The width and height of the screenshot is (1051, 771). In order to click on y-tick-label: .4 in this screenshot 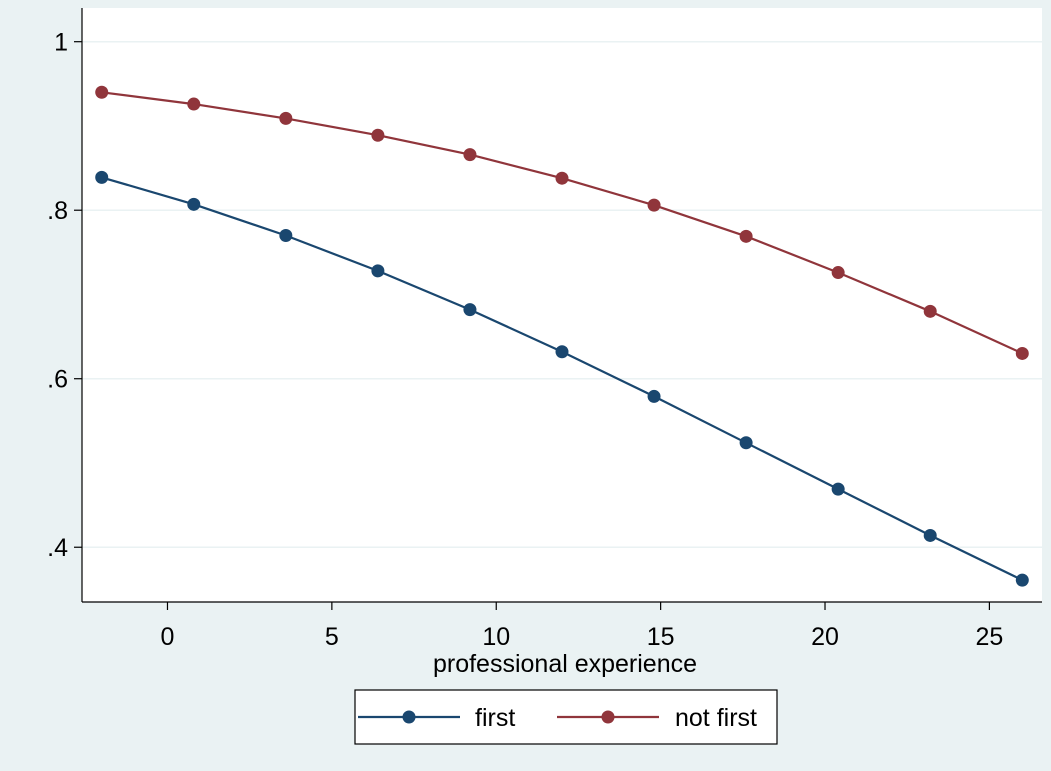, I will do `click(57, 548)`.